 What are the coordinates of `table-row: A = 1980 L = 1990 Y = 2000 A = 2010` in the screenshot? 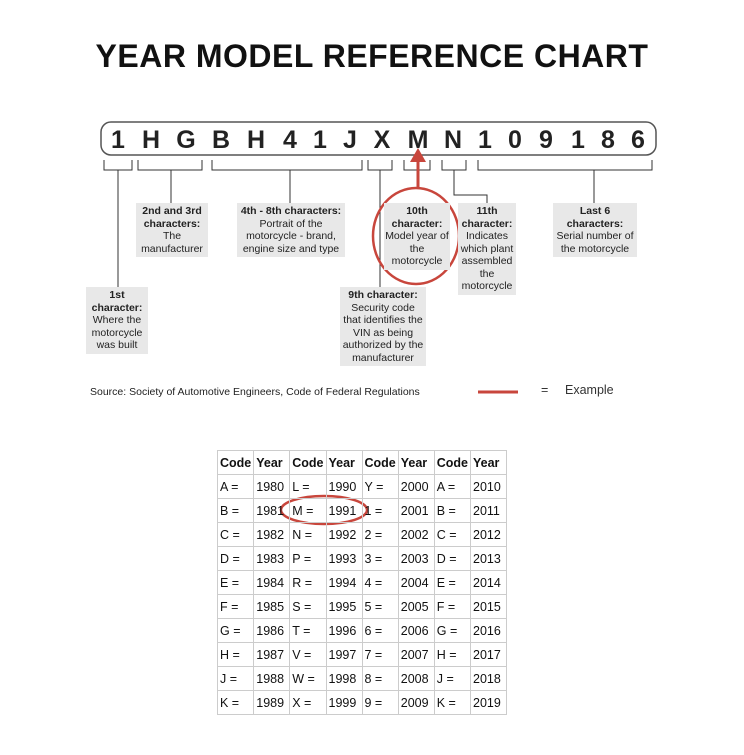 It's located at (361, 486).